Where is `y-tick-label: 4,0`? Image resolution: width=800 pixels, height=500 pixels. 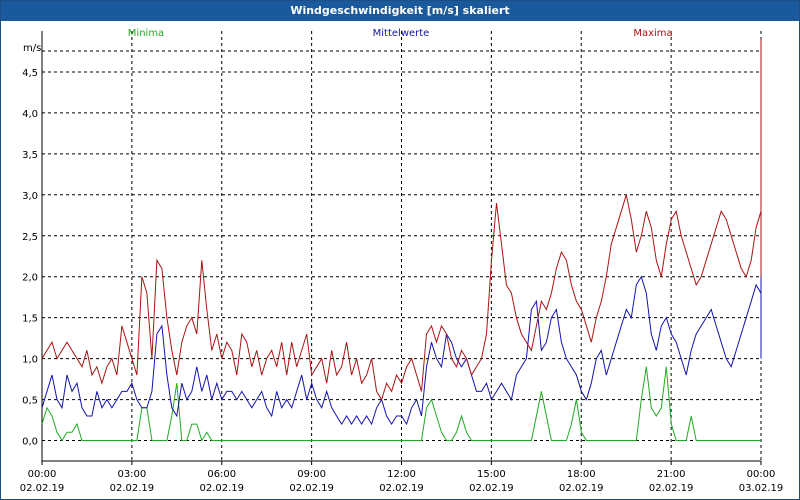 y-tick-label: 4,0 is located at coordinates (30, 114).